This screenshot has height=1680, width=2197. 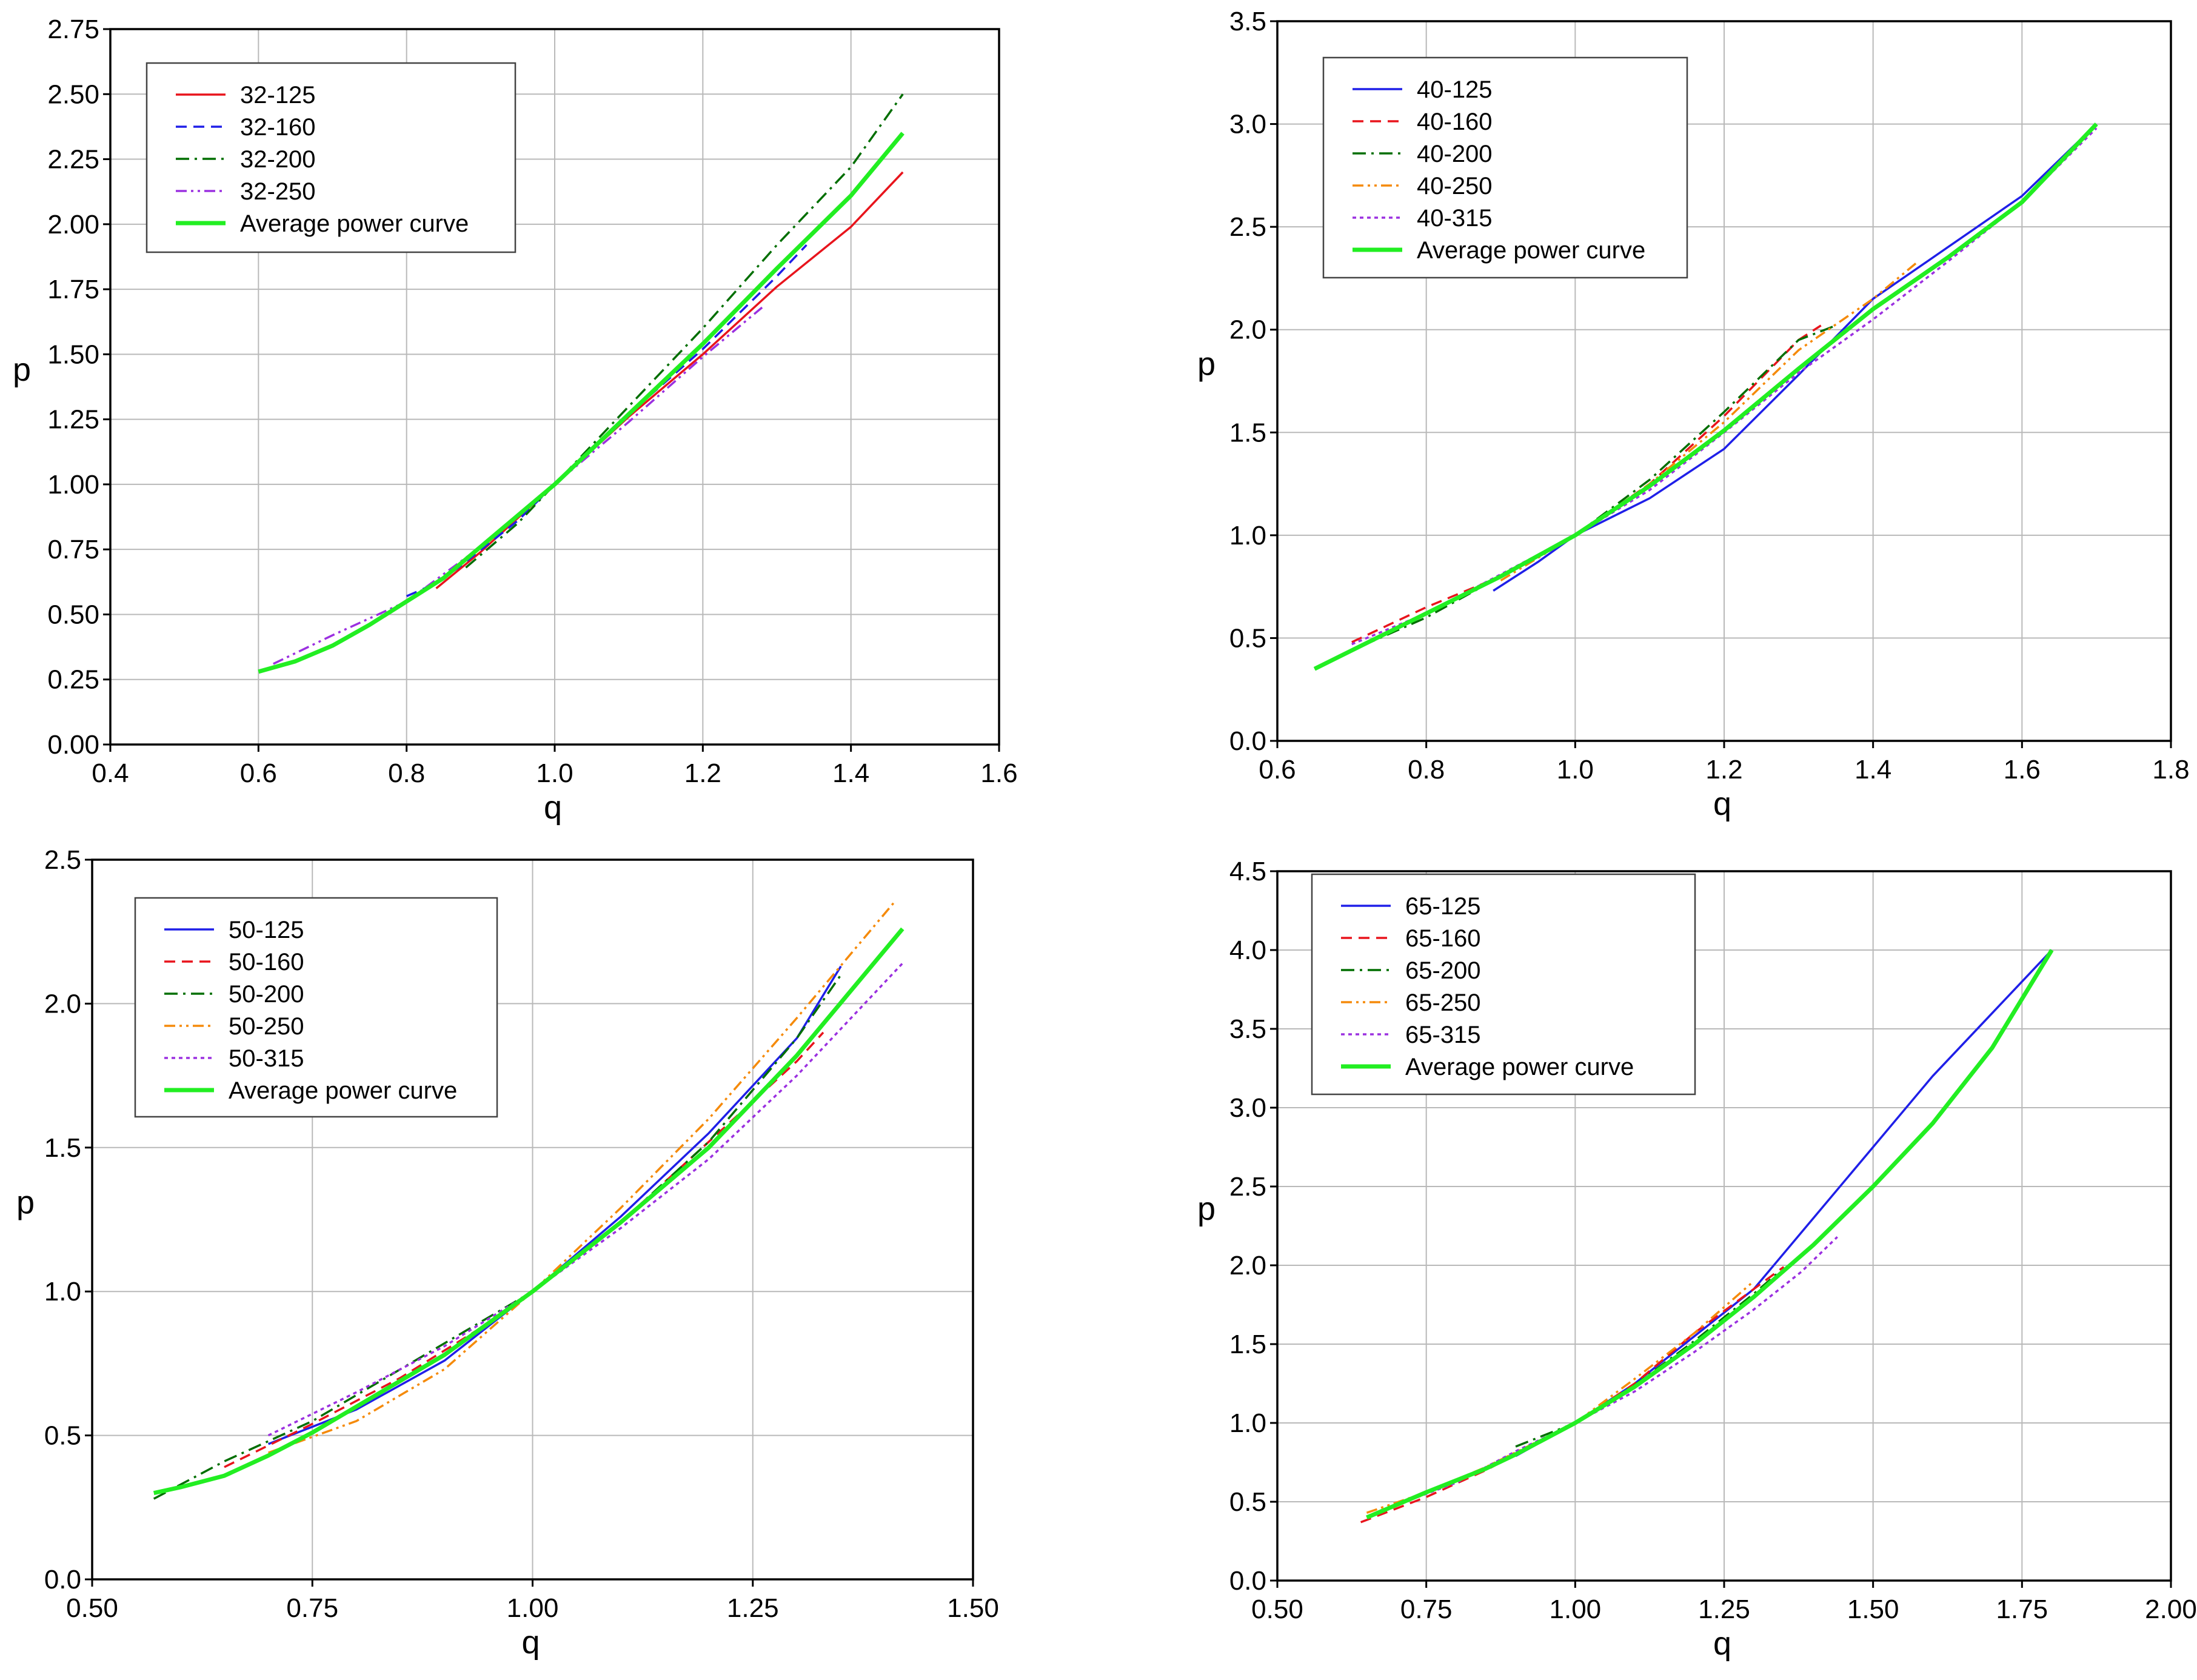 What do you see at coordinates (1443, 970) in the screenshot?
I see `legend-label: 65-200` at bounding box center [1443, 970].